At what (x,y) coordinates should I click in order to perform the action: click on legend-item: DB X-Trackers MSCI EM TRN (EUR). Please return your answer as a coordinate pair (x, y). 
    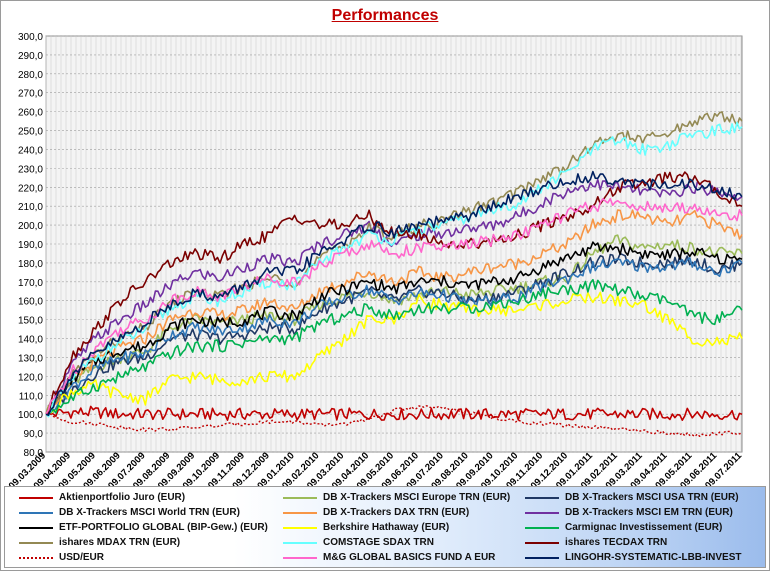
    Looking at the image, I should click on (629, 512).